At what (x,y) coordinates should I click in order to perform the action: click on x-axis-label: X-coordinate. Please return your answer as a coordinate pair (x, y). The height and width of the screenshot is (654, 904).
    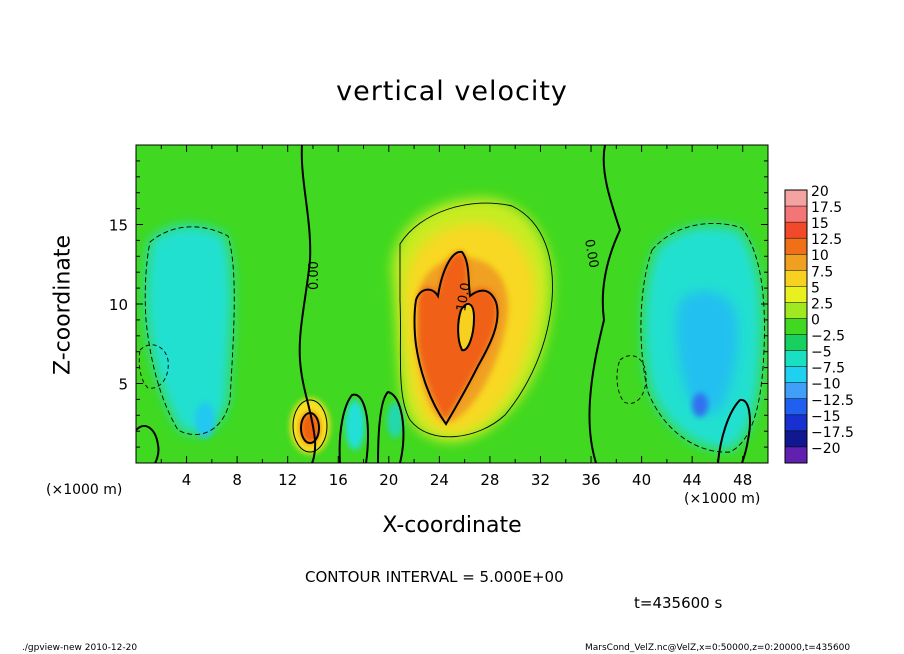
    Looking at the image, I should click on (452, 525).